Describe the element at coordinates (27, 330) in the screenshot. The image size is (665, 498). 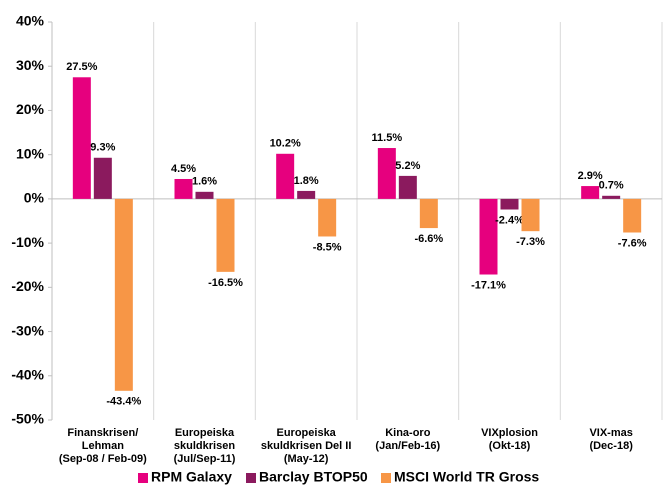
I see `y-tick-label: -30%` at that location.